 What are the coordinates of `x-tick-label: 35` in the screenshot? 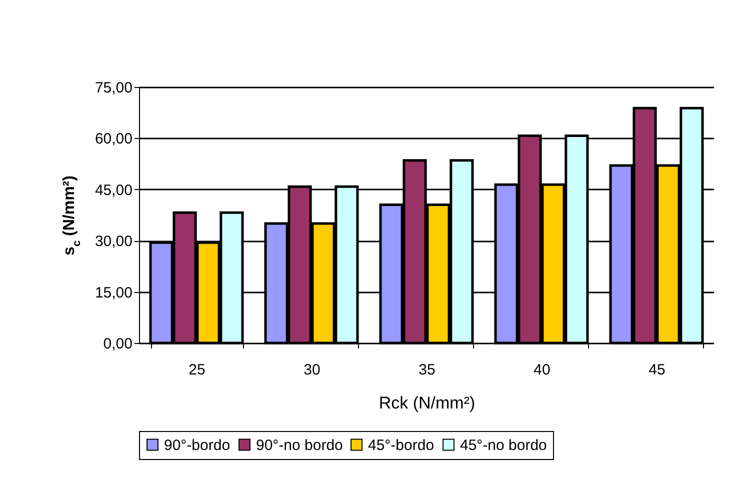 It's located at (427, 370).